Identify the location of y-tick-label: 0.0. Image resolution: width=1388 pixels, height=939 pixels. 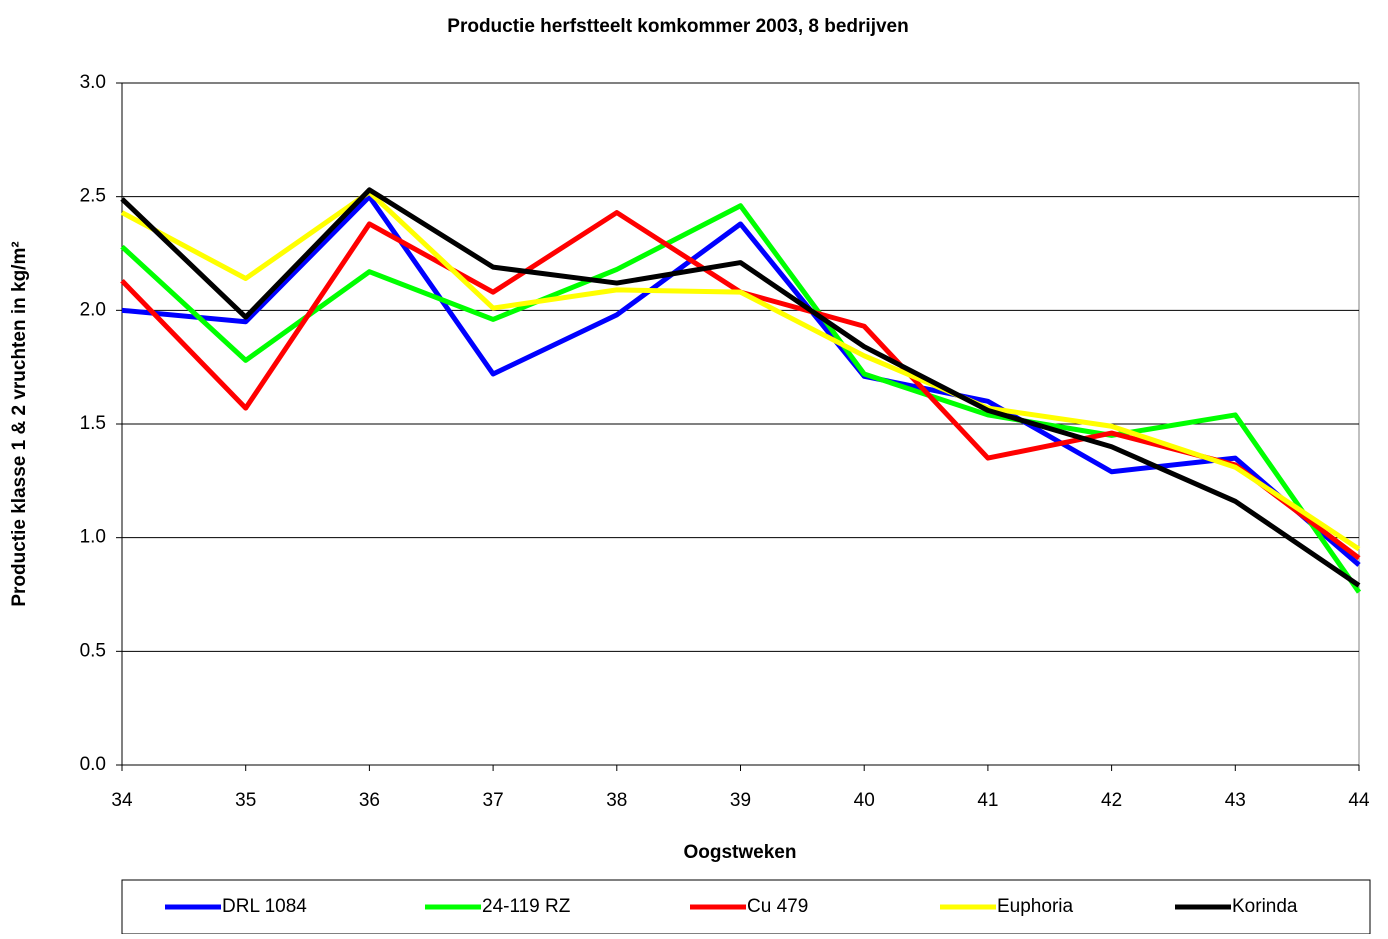
(93, 764).